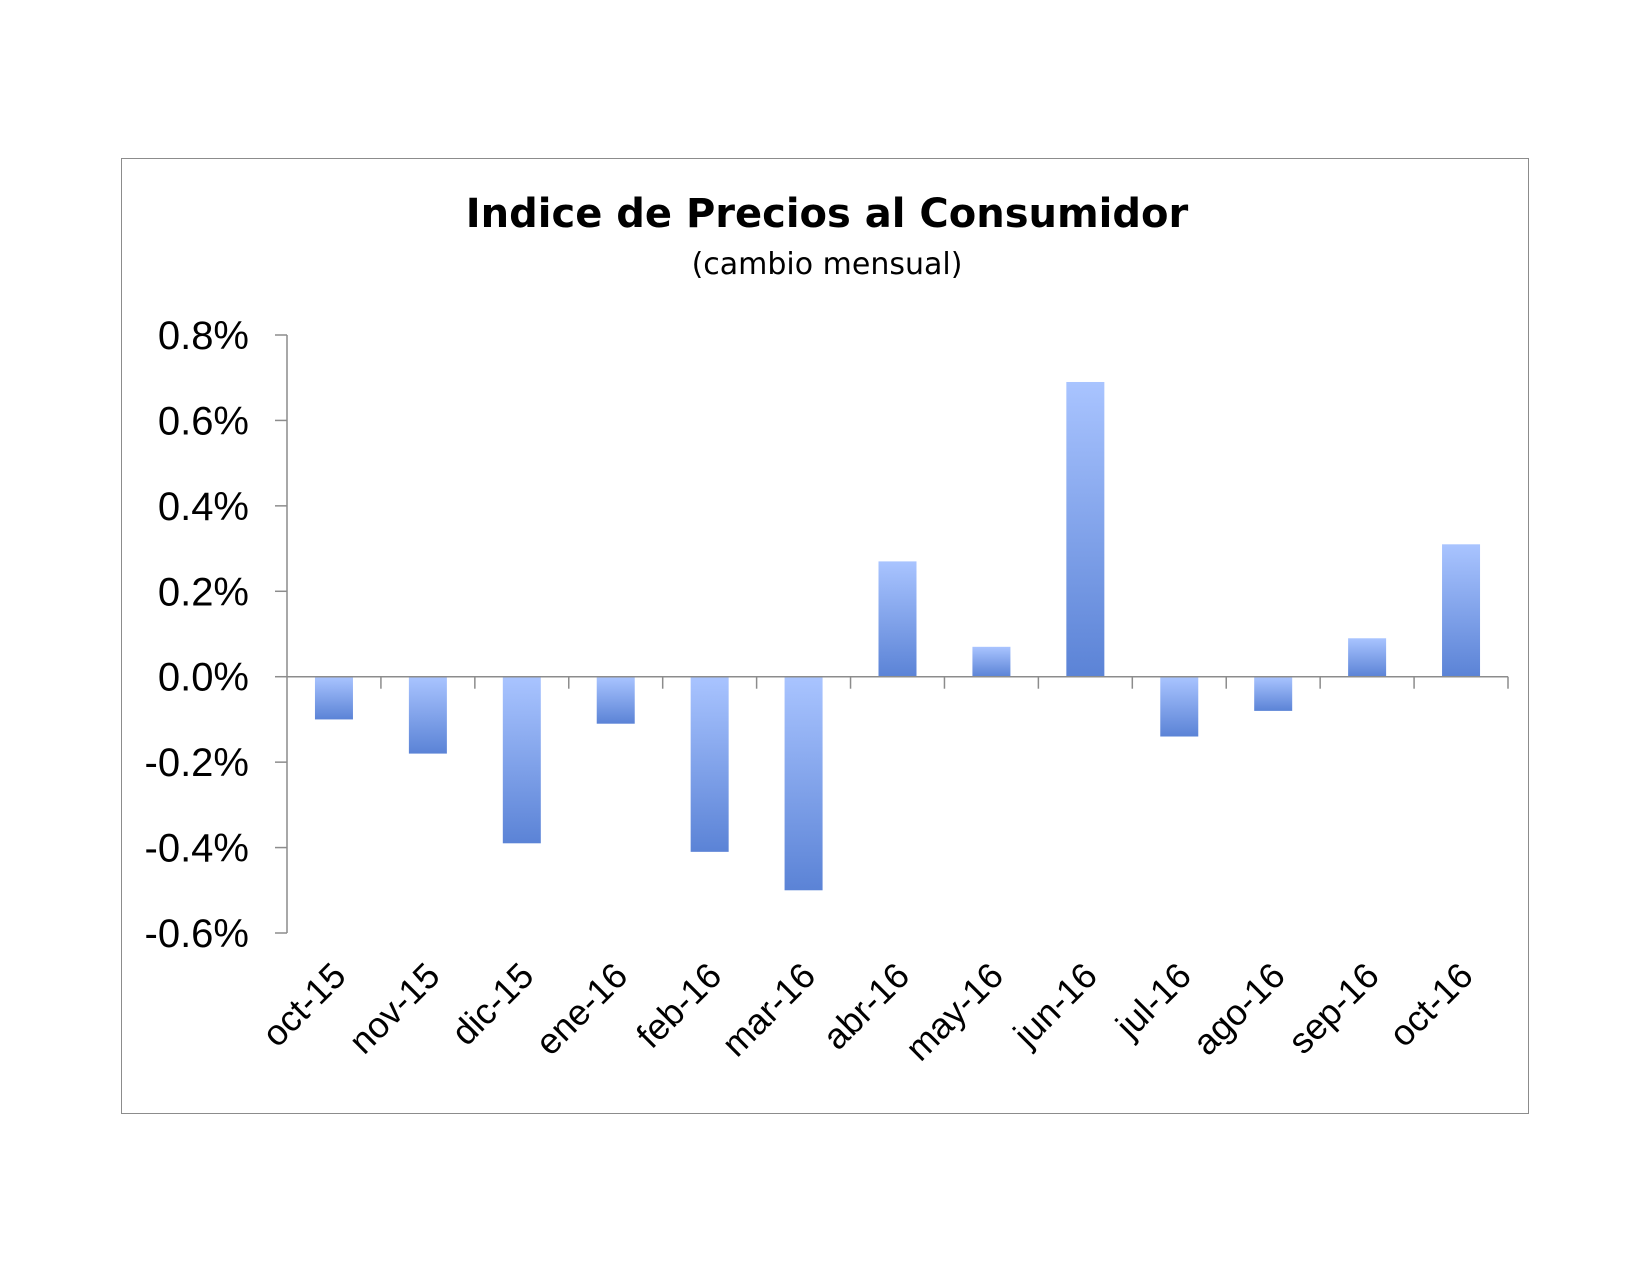 This screenshot has height=1275, width=1650. What do you see at coordinates (678, 1005) in the screenshot?
I see `x-tick-label: feb-16` at bounding box center [678, 1005].